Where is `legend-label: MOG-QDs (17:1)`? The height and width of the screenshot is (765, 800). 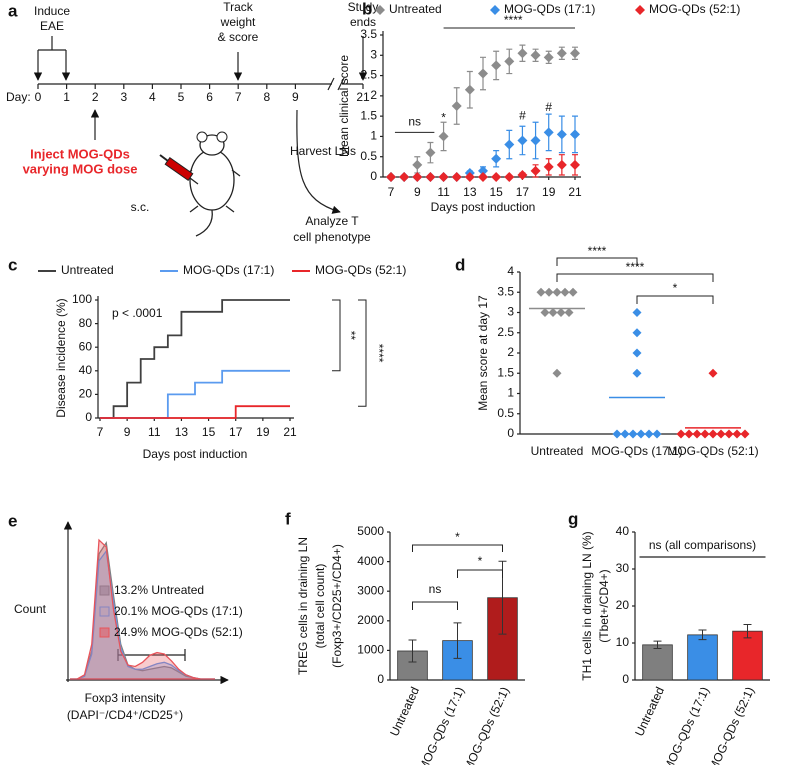 legend-label: MOG-QDs (17:1) is located at coordinates (228, 270).